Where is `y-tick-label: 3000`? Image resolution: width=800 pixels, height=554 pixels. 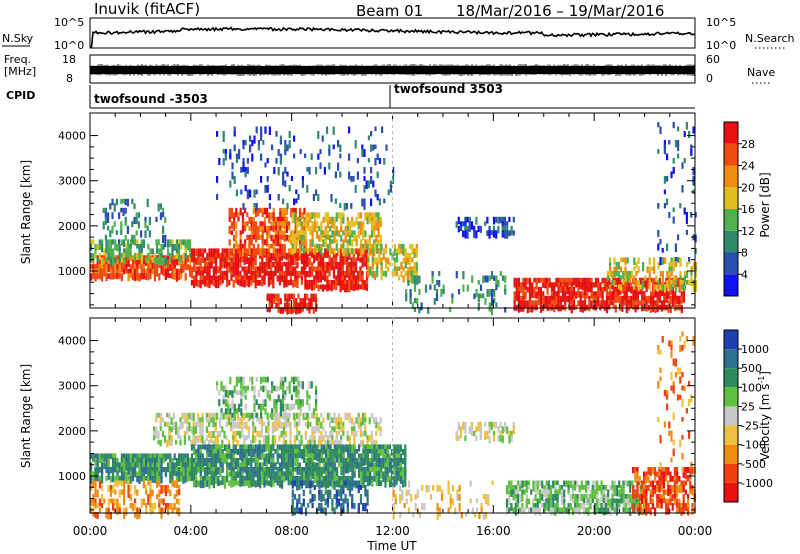 y-tick-label: 3000 is located at coordinates (72, 181).